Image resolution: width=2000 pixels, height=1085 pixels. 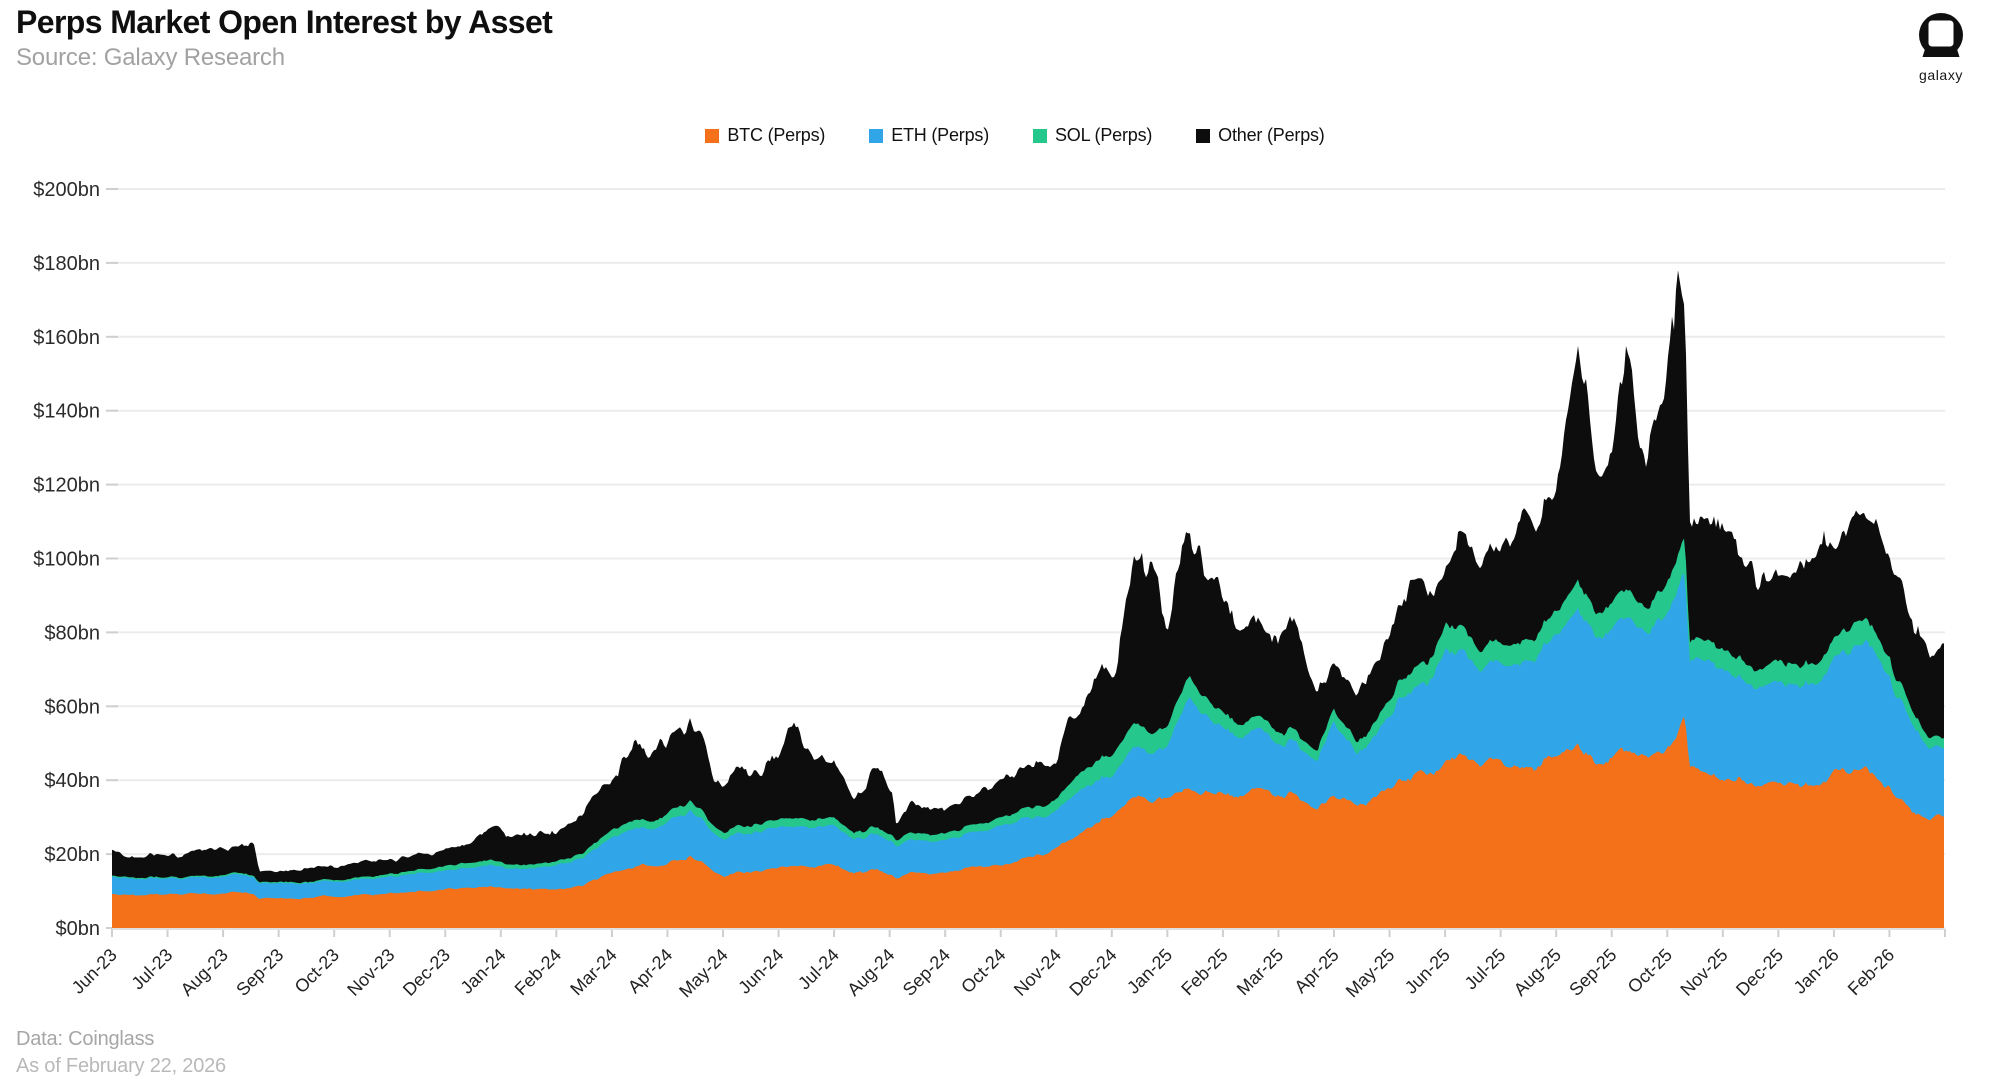 I want to click on svg-text: Jul-24, so click(x=818, y=969).